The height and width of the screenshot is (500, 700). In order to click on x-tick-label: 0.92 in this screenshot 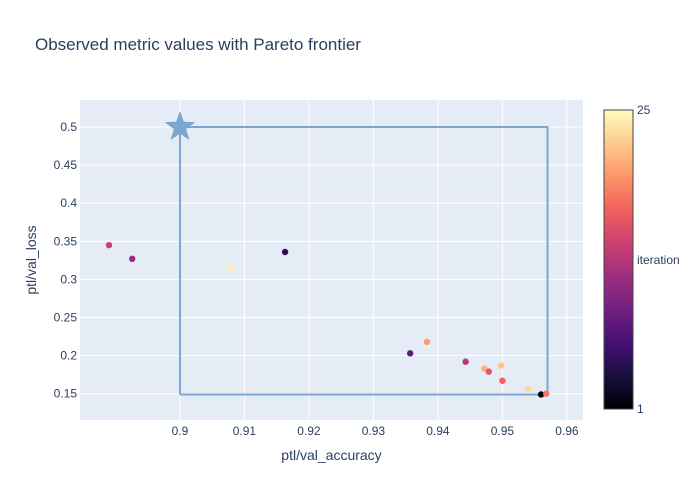, I will do `click(309, 431)`.